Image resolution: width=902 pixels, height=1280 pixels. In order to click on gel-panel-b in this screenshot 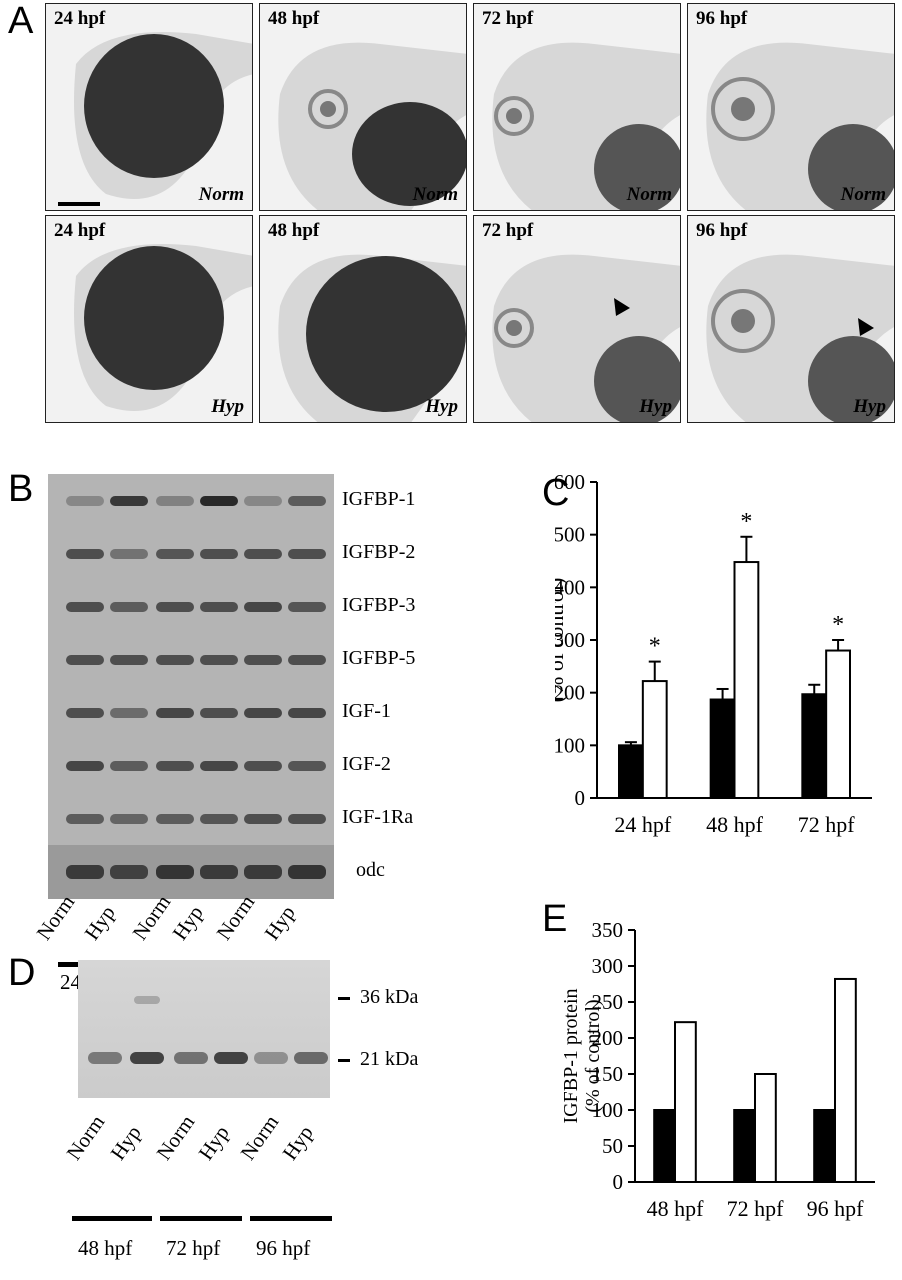, I will do `click(191, 686)`.